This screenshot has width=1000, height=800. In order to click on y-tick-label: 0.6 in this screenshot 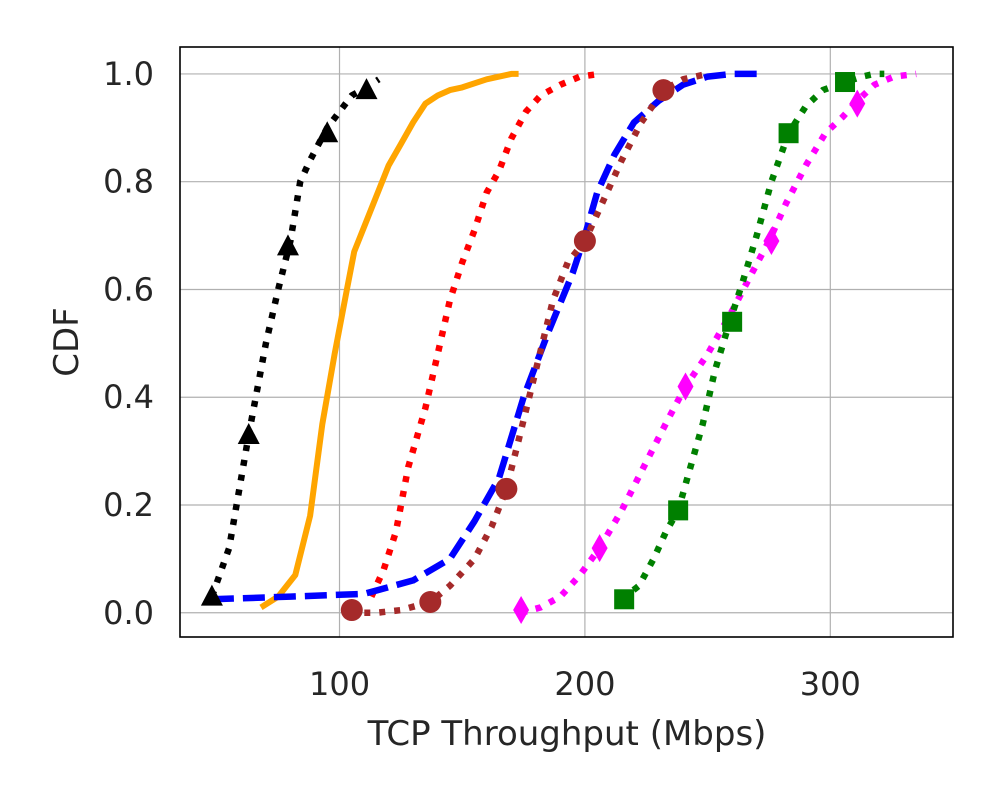, I will do `click(128, 289)`.